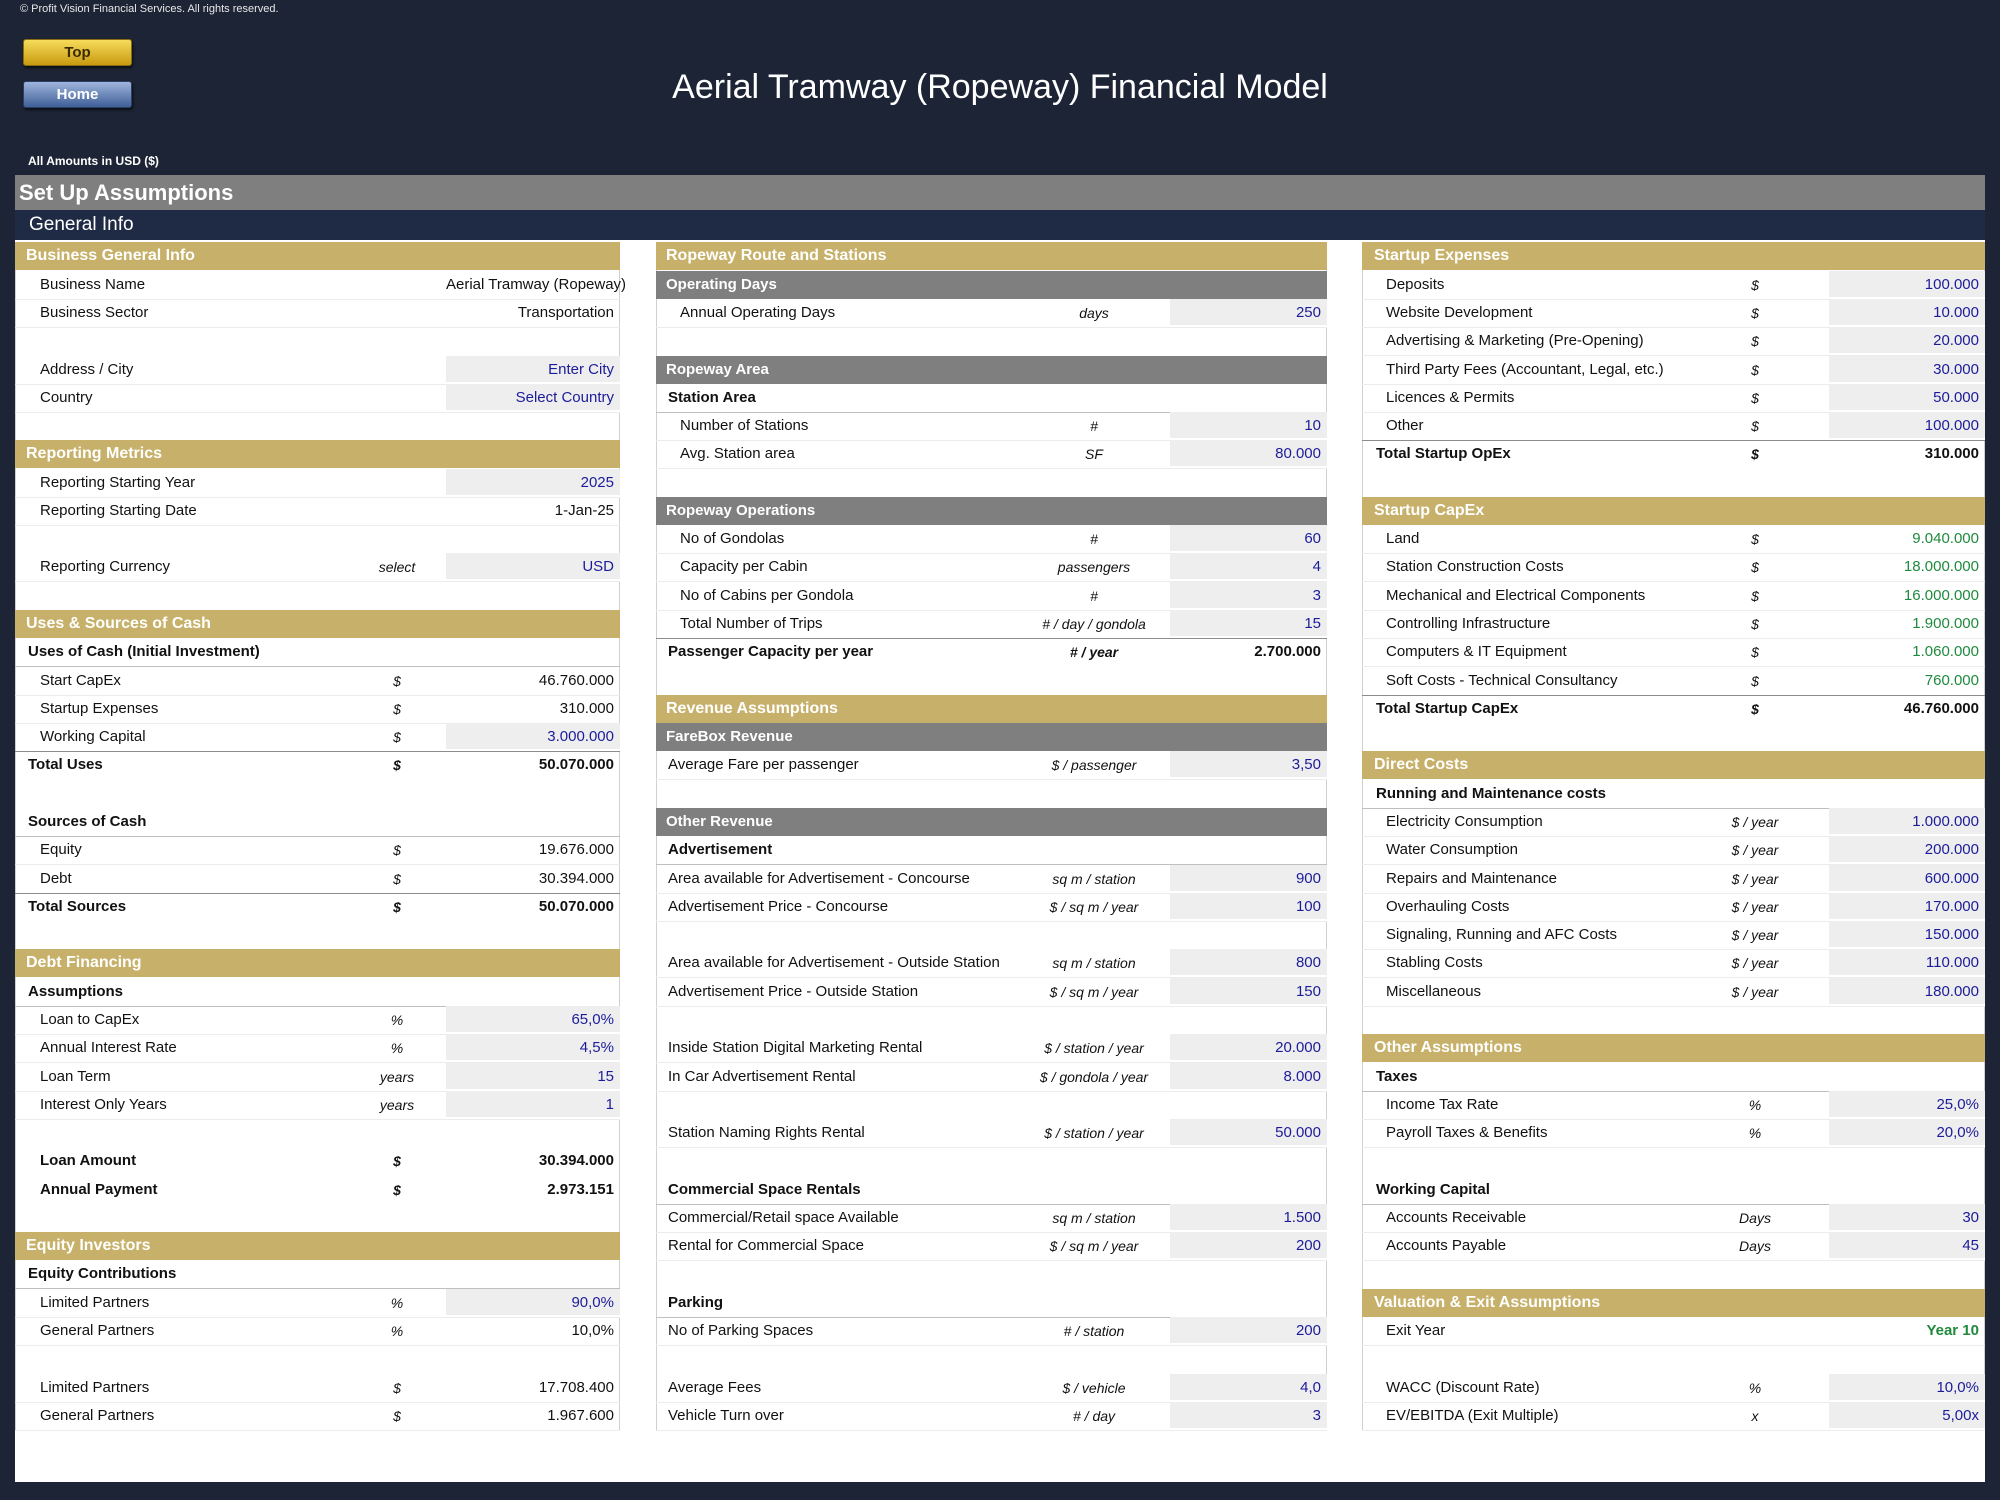  I want to click on row-unit: $ / year, so click(1755, 935).